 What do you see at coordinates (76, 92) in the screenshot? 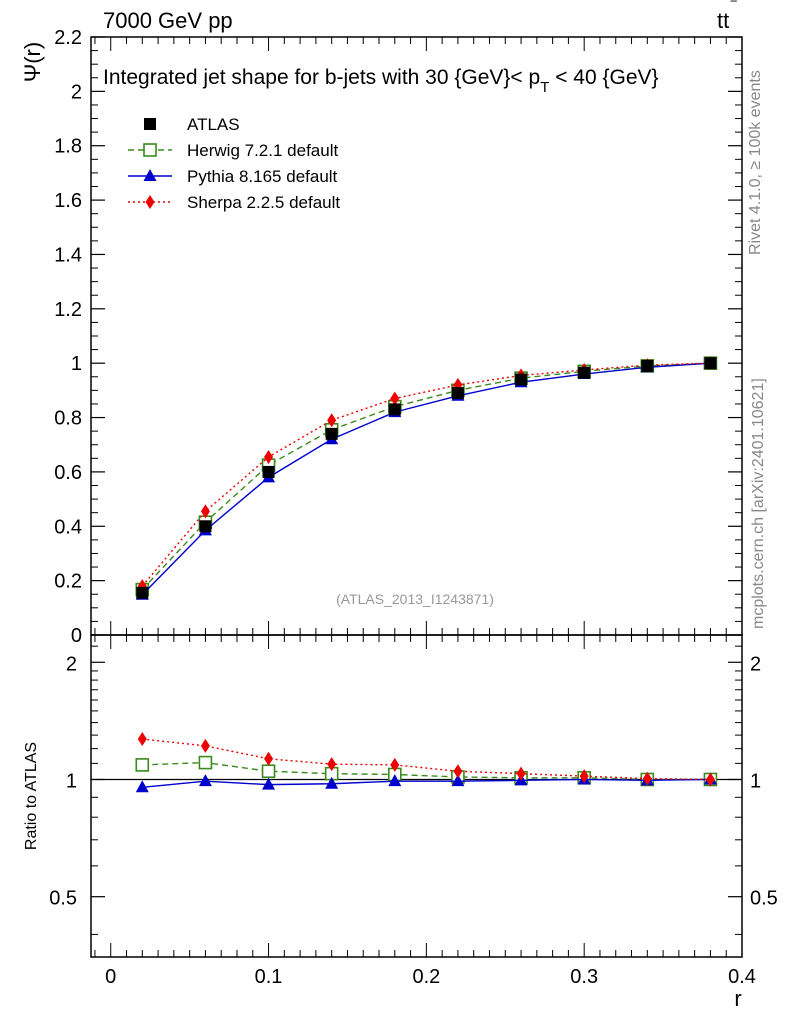
I see `main-ytick-label: 2` at bounding box center [76, 92].